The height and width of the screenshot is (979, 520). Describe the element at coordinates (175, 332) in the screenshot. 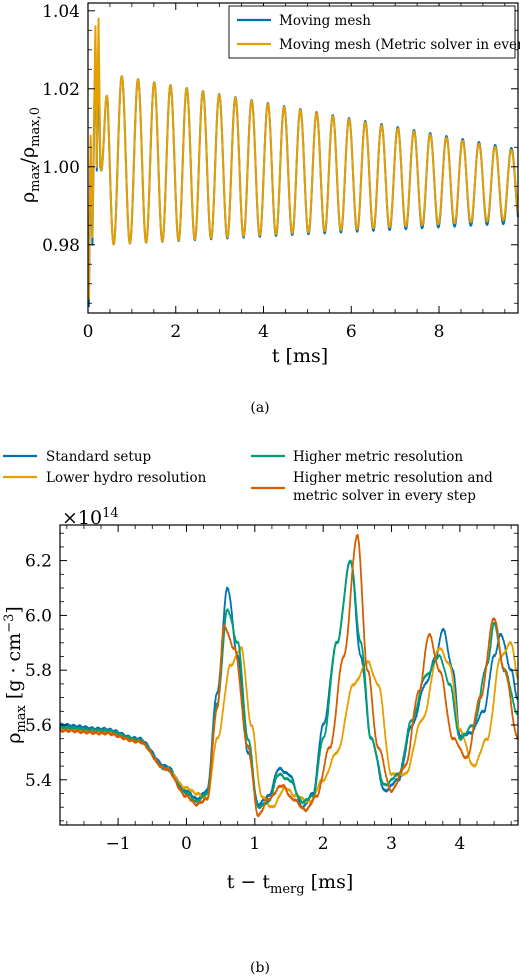

I see `chart-a-x-tick-label: 2` at that location.